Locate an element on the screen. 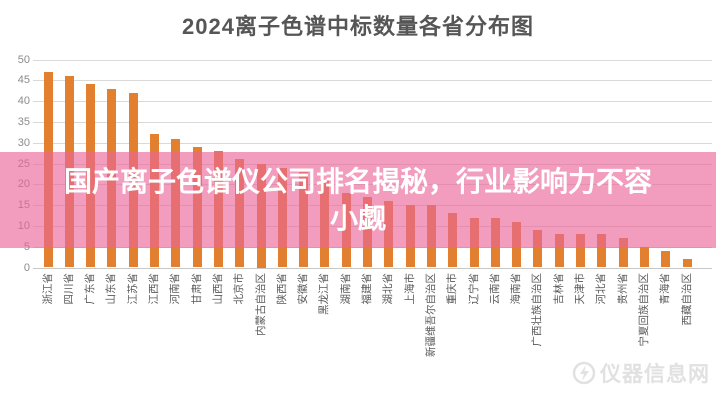 The image size is (716, 400). x-axis-label: 江苏省 is located at coordinates (132, 289).